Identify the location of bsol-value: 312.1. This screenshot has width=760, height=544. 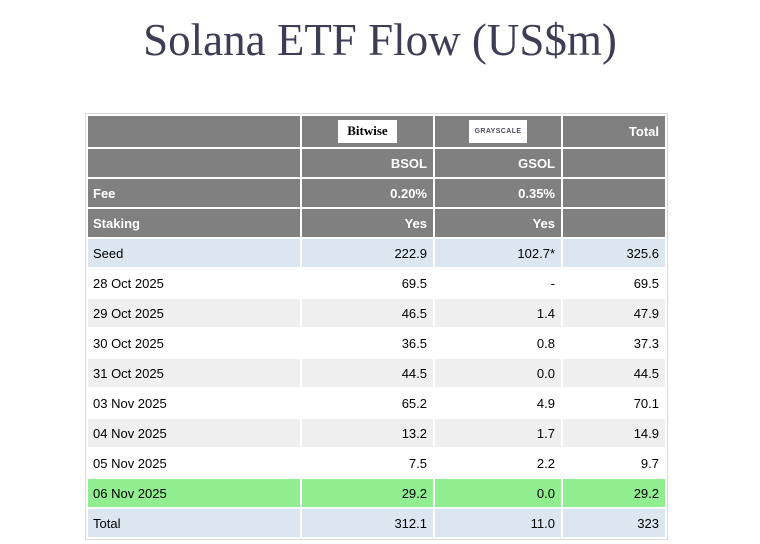
(367, 523).